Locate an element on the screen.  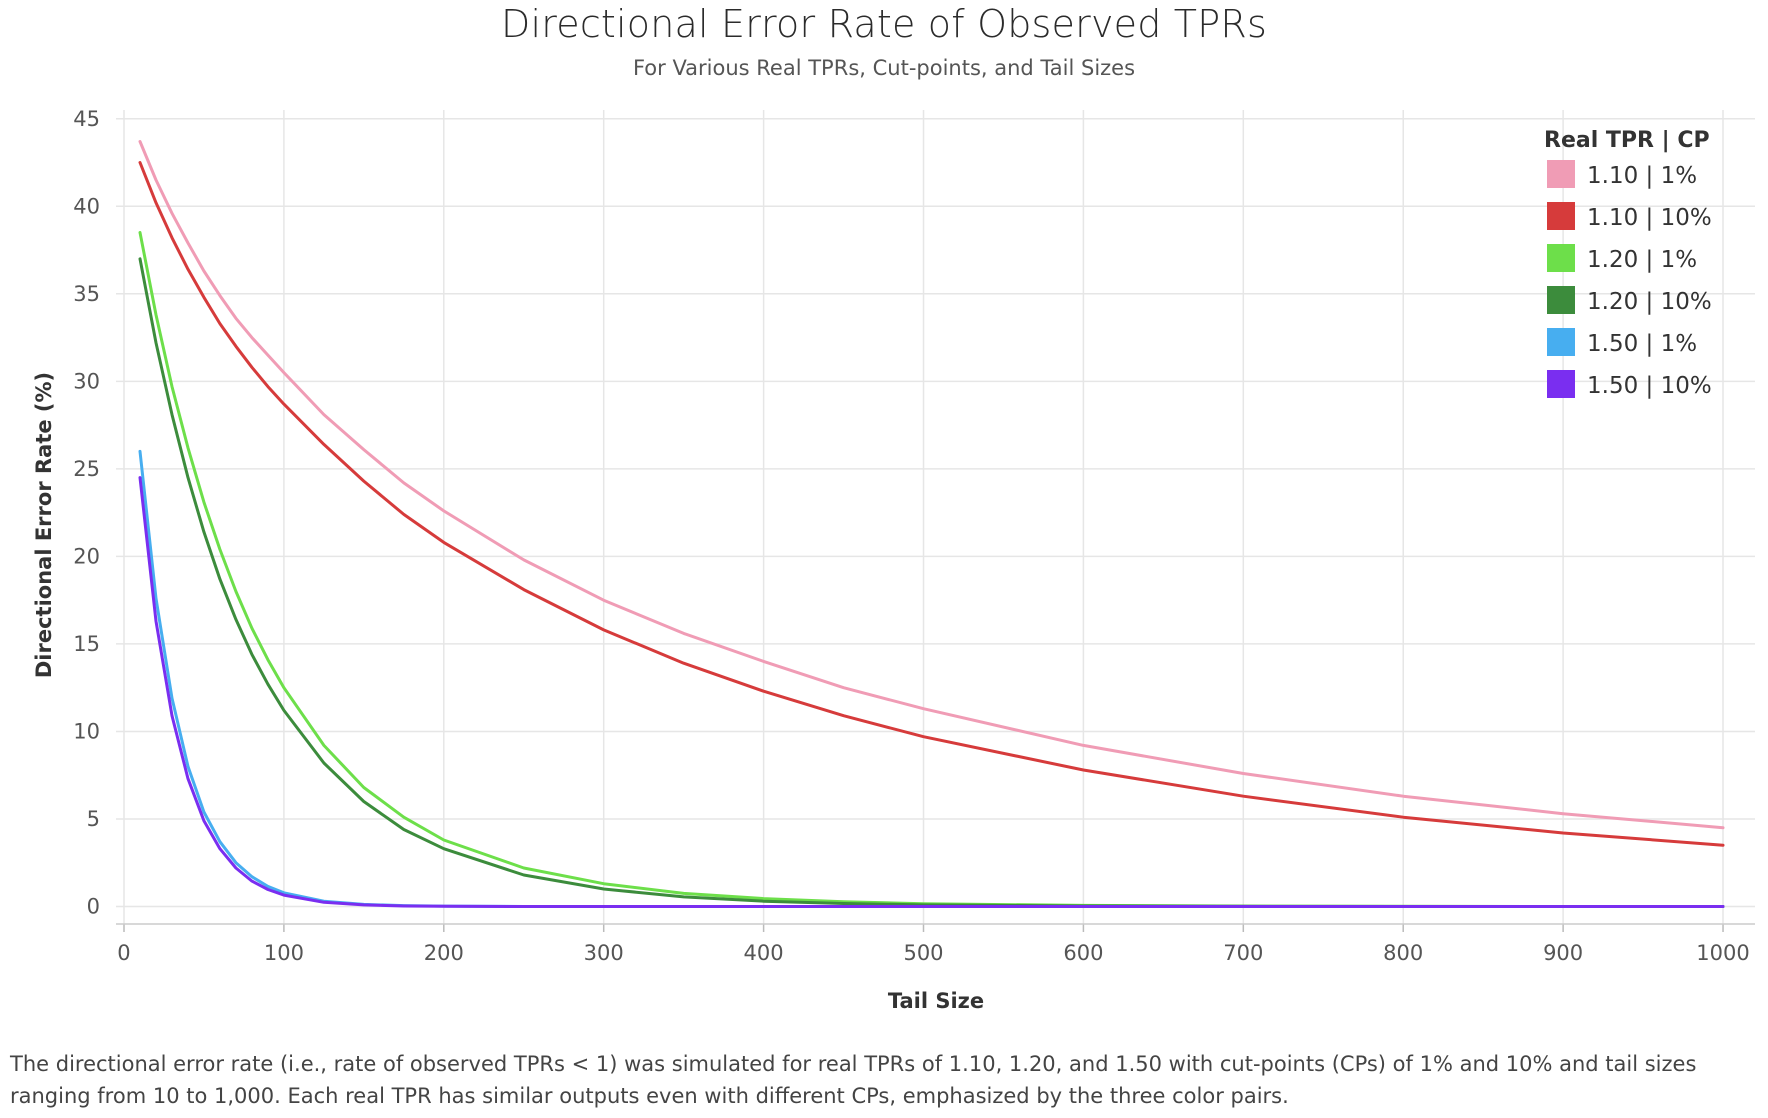
legend-label: 1.10 | 10% is located at coordinates (1649, 218).